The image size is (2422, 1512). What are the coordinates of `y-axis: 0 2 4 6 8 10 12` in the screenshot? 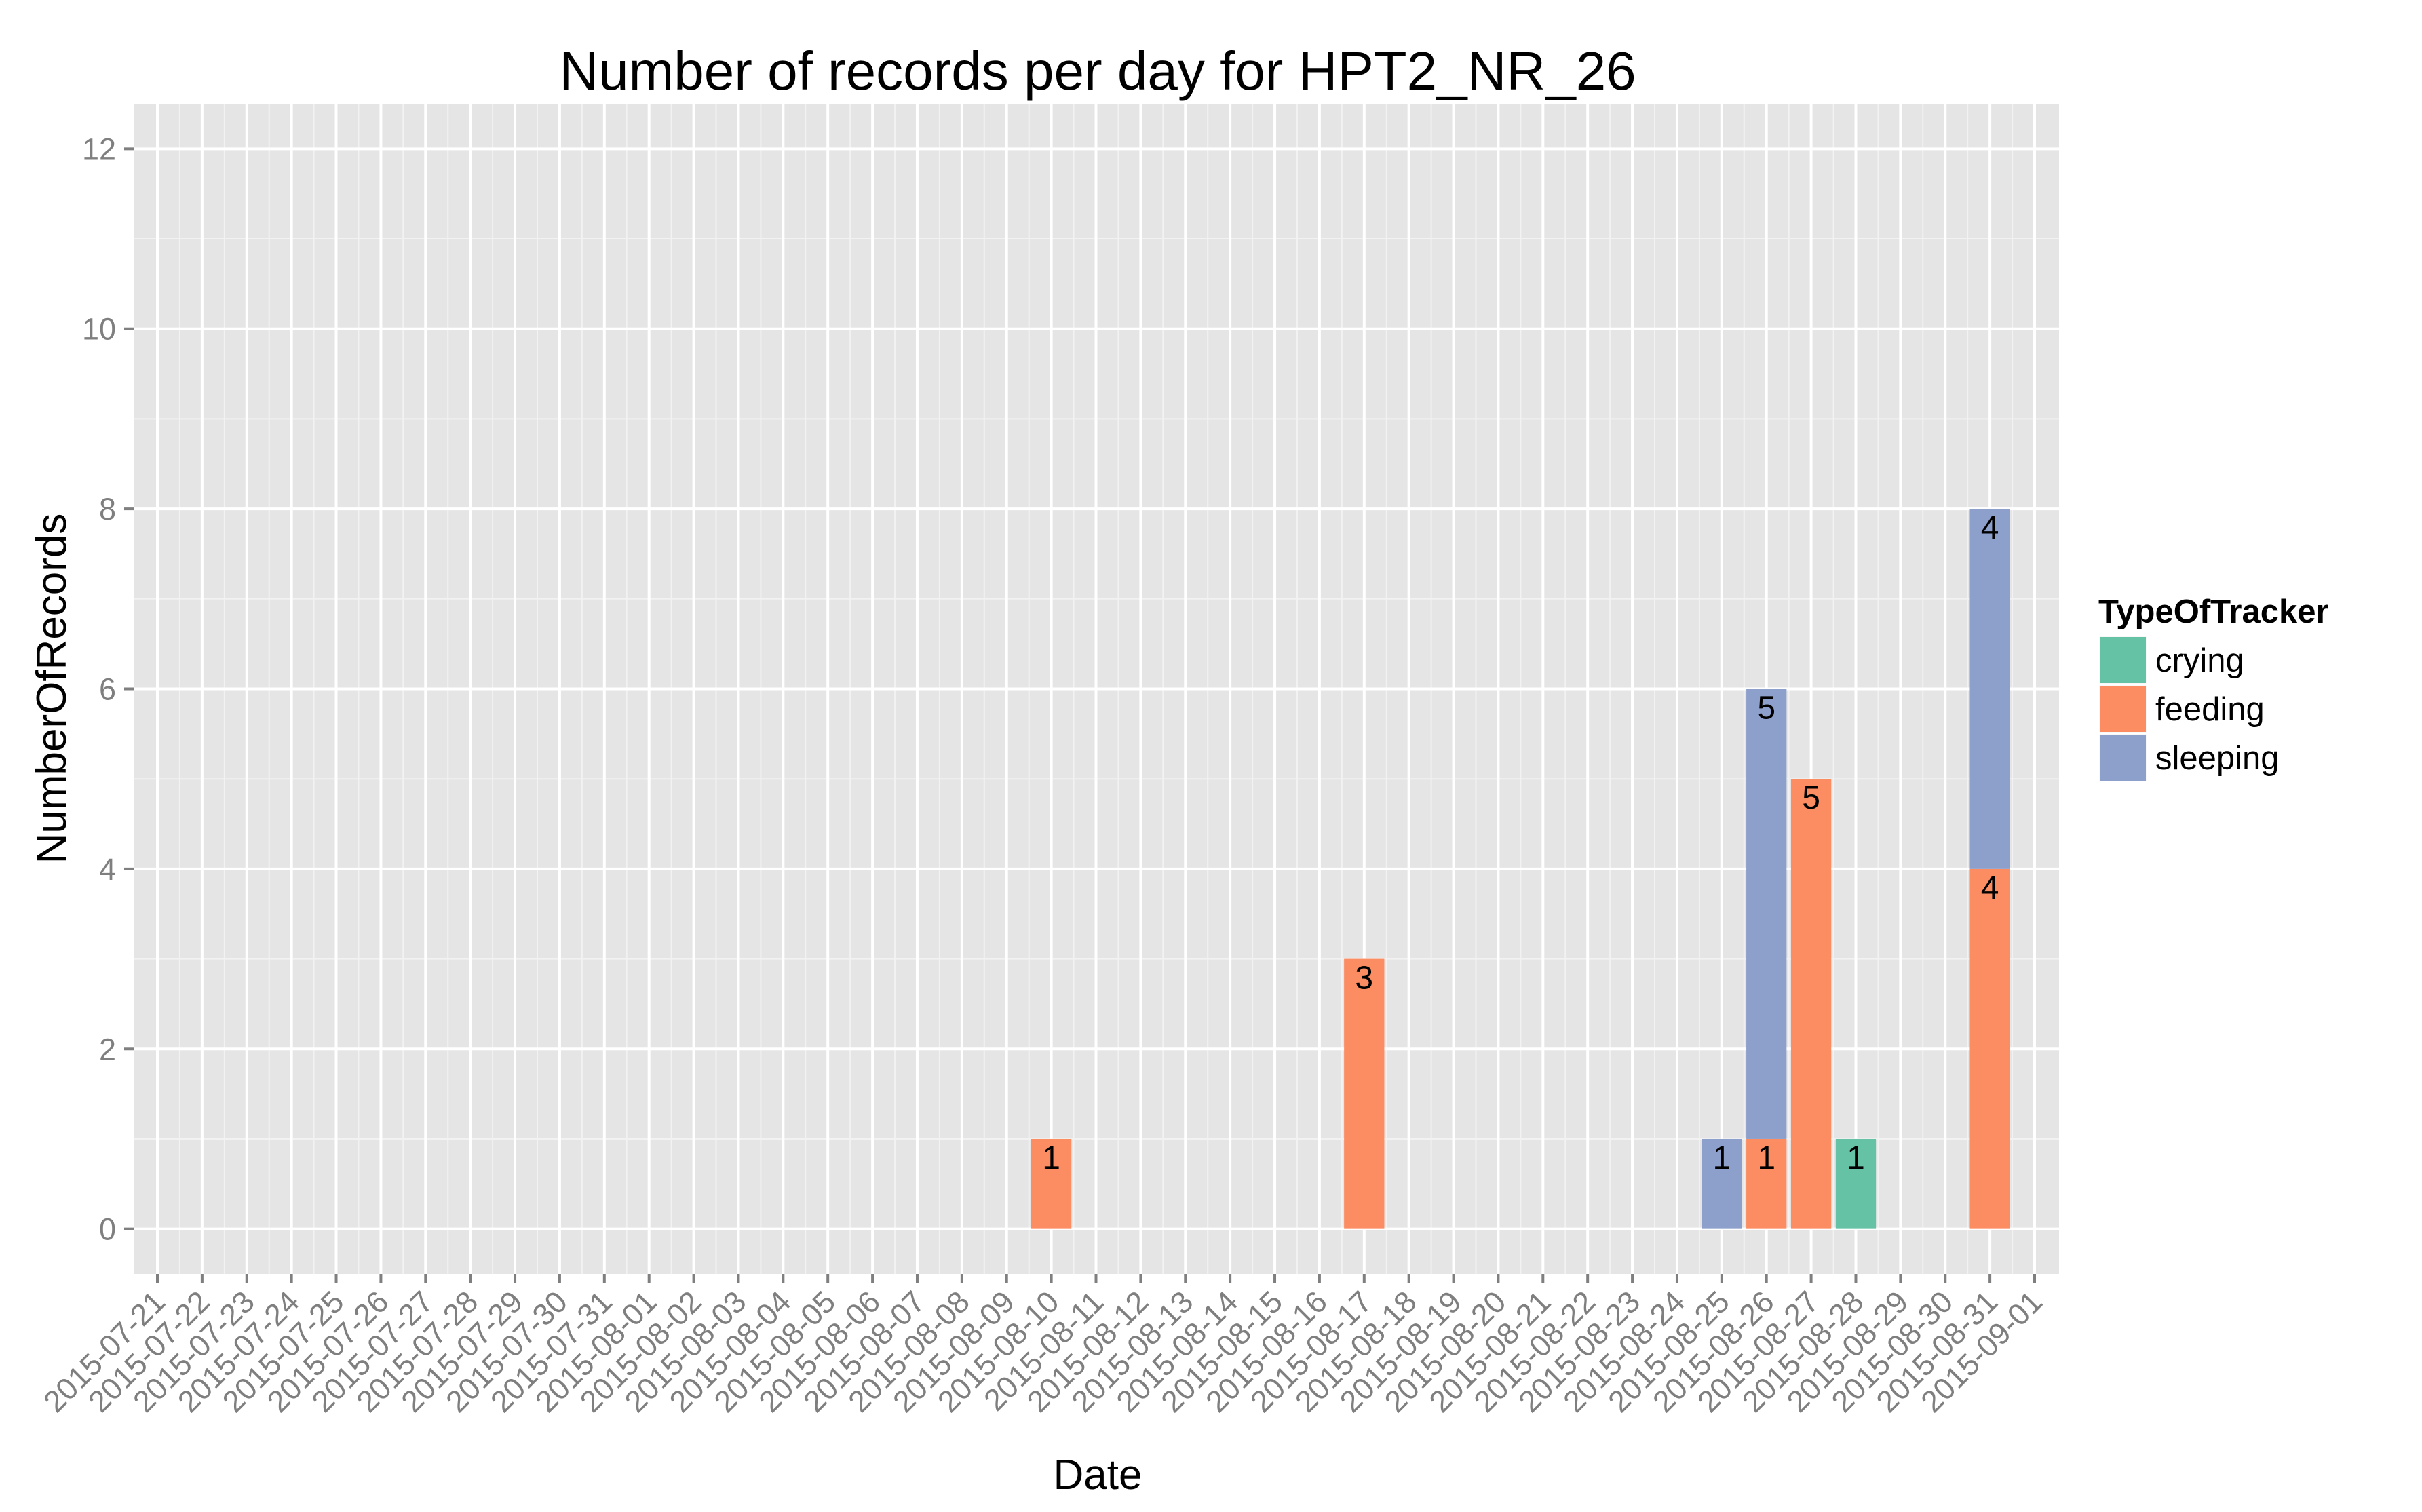 It's located at (108, 690).